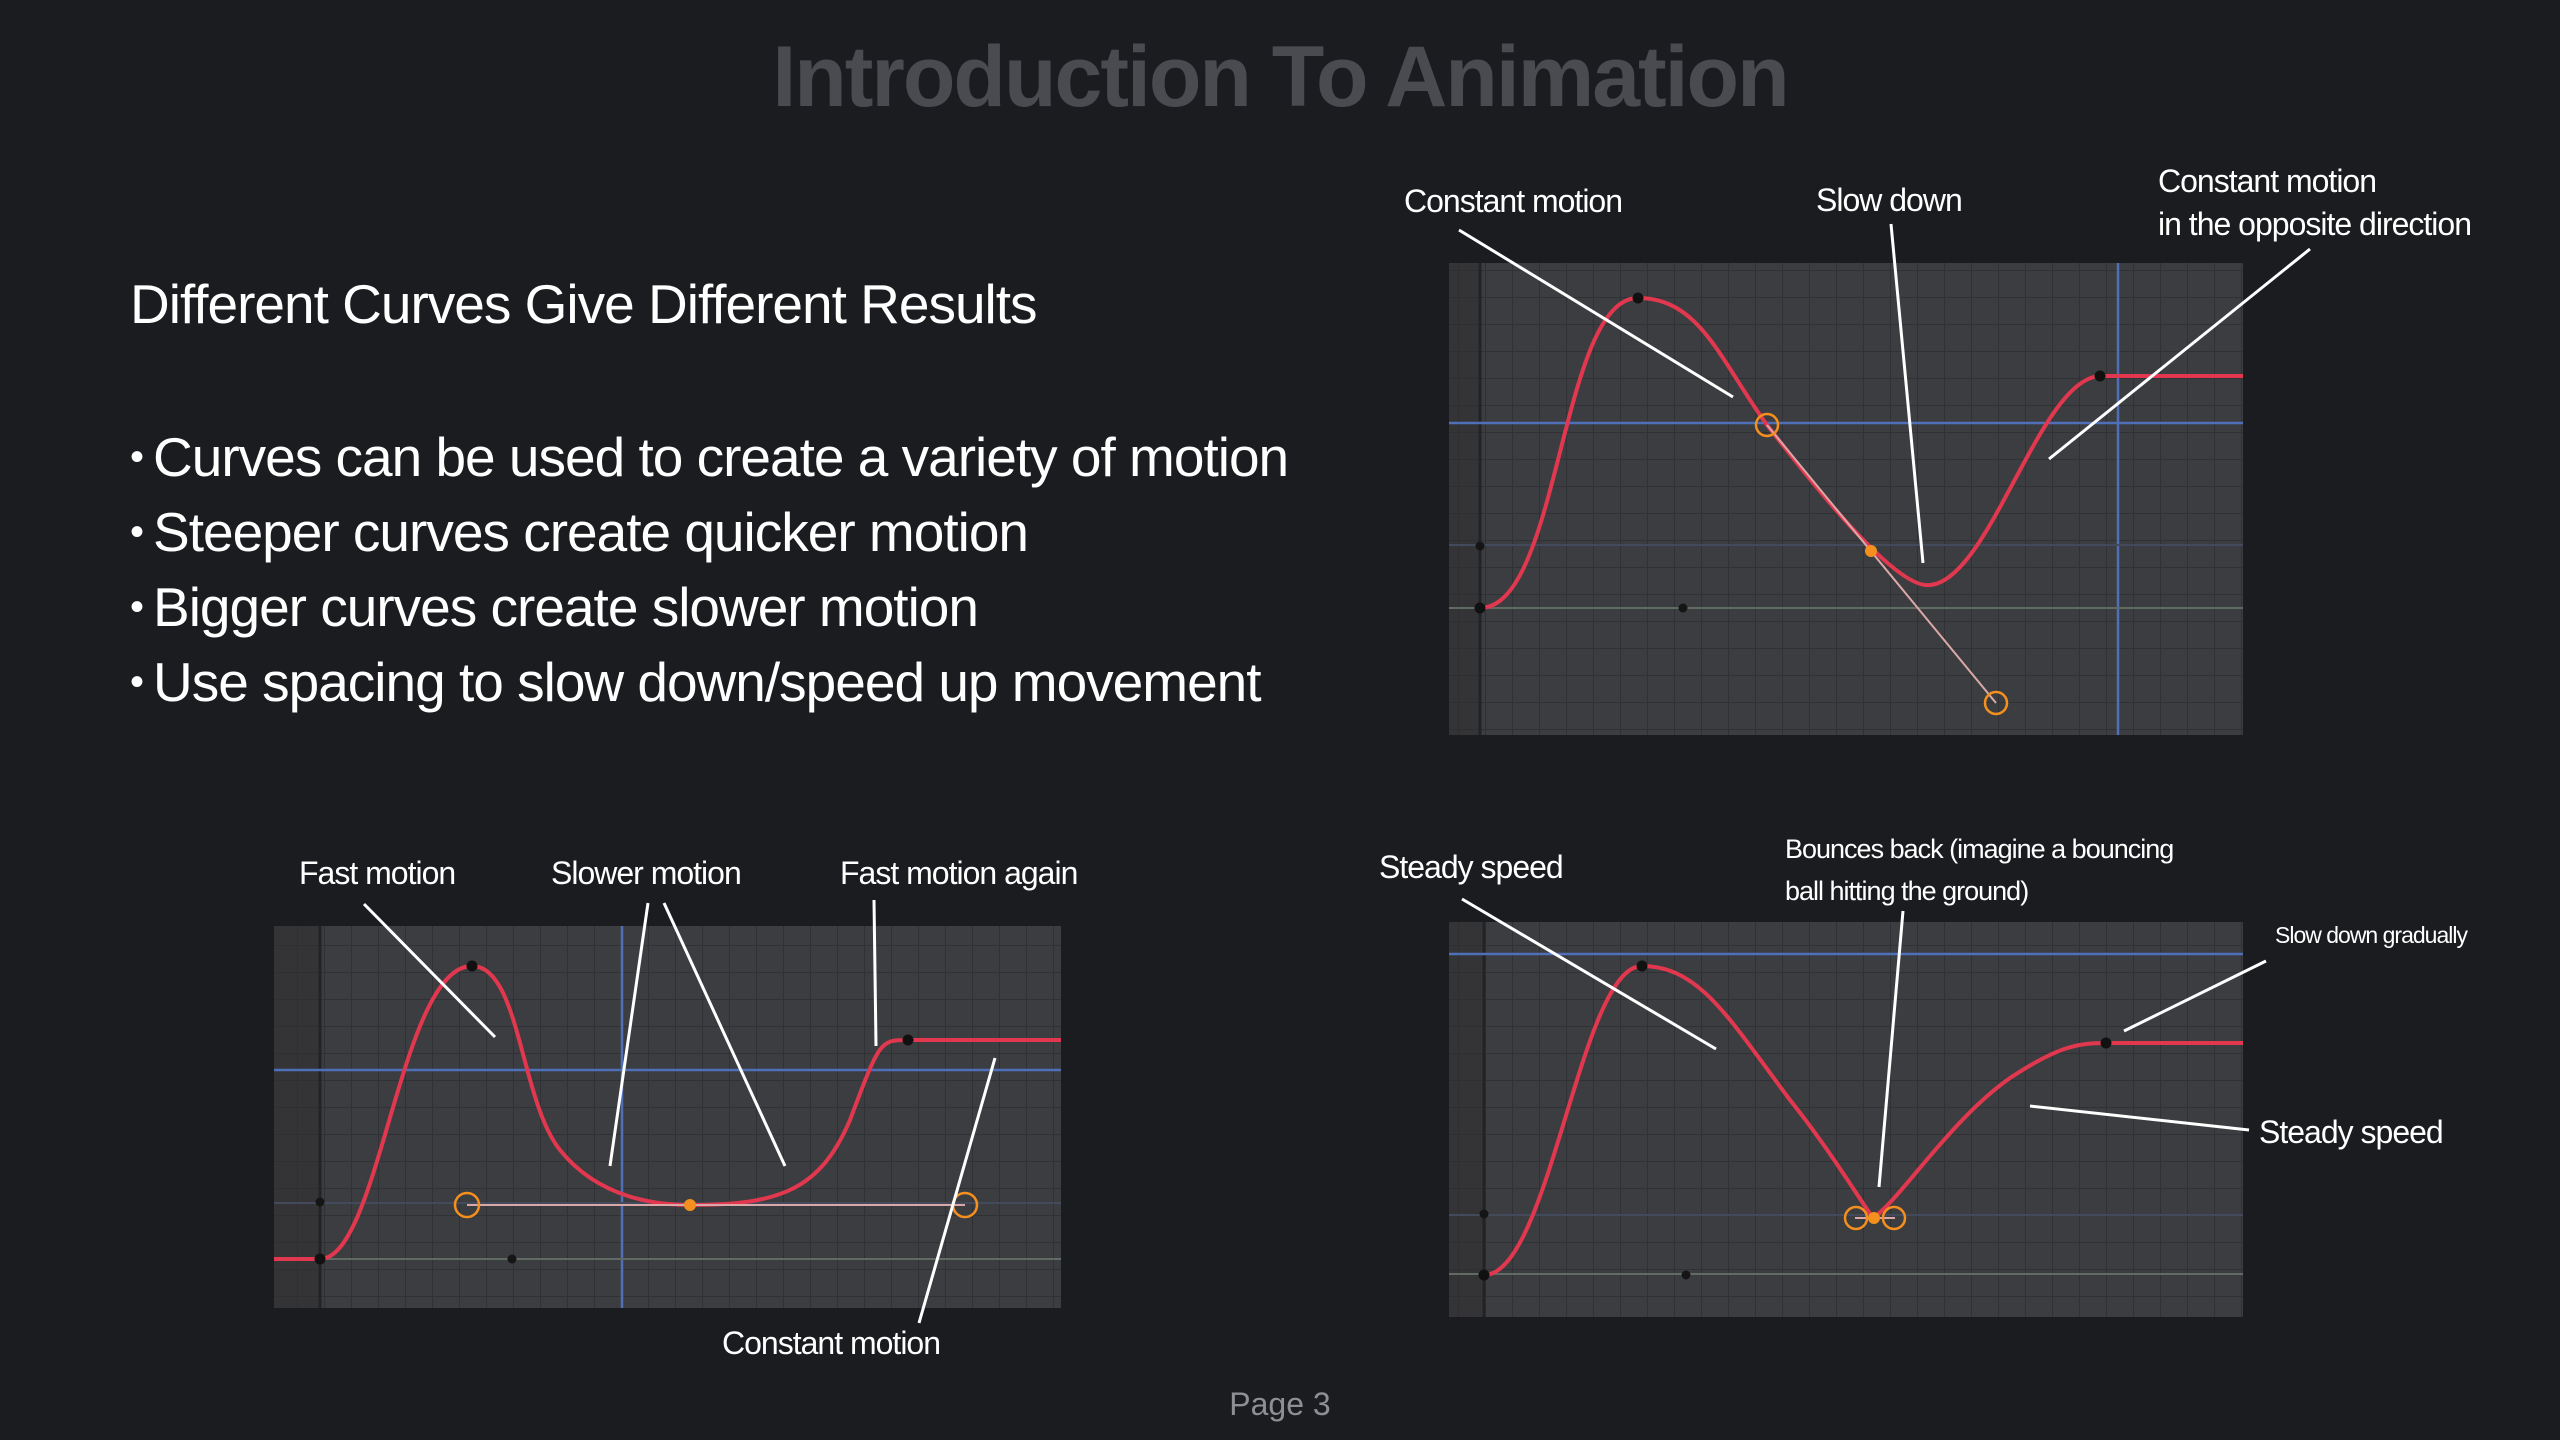  Describe the element at coordinates (646, 873) in the screenshot. I see `label-slower-motion: Slower motion` at that location.